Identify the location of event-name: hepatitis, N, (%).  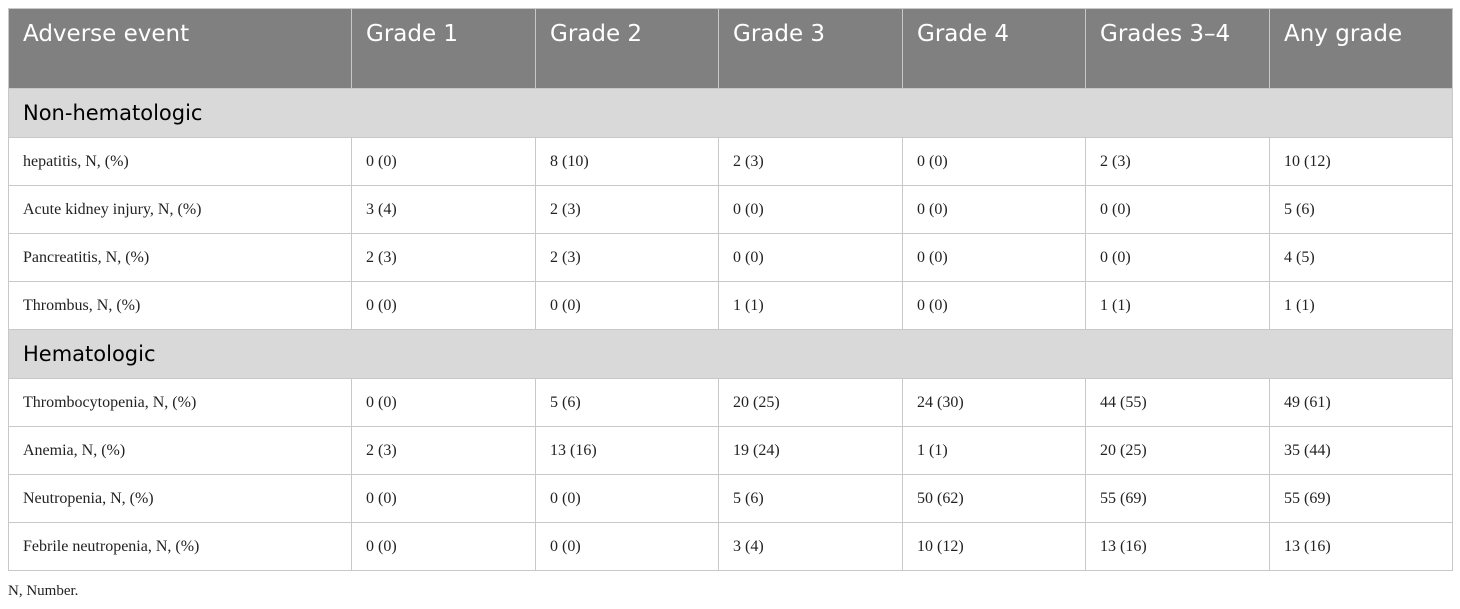
(180, 161).